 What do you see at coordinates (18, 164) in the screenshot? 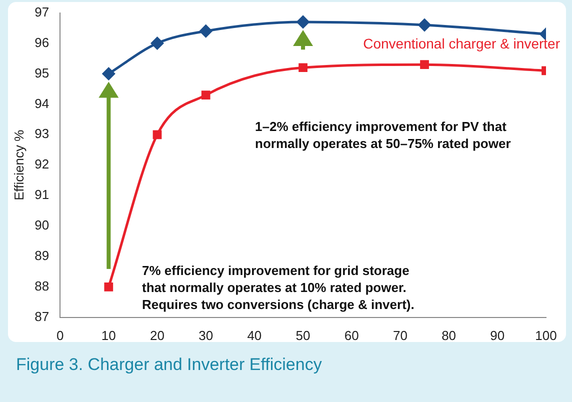
I see `y-axis-title: Efficiency %` at bounding box center [18, 164].